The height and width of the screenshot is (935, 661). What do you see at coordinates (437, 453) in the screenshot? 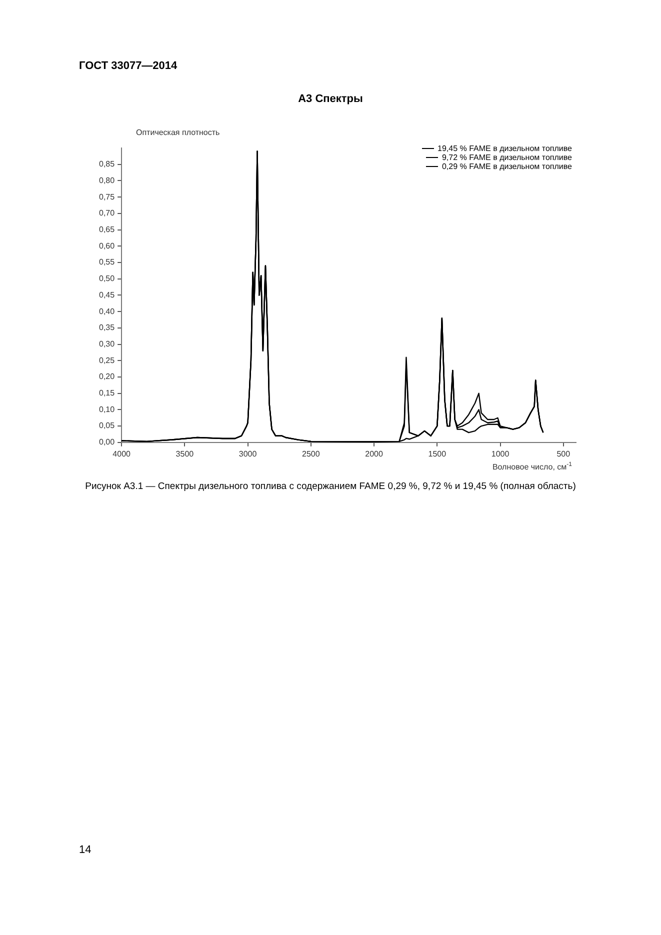
I see `x-tick-label: 1500` at bounding box center [437, 453].